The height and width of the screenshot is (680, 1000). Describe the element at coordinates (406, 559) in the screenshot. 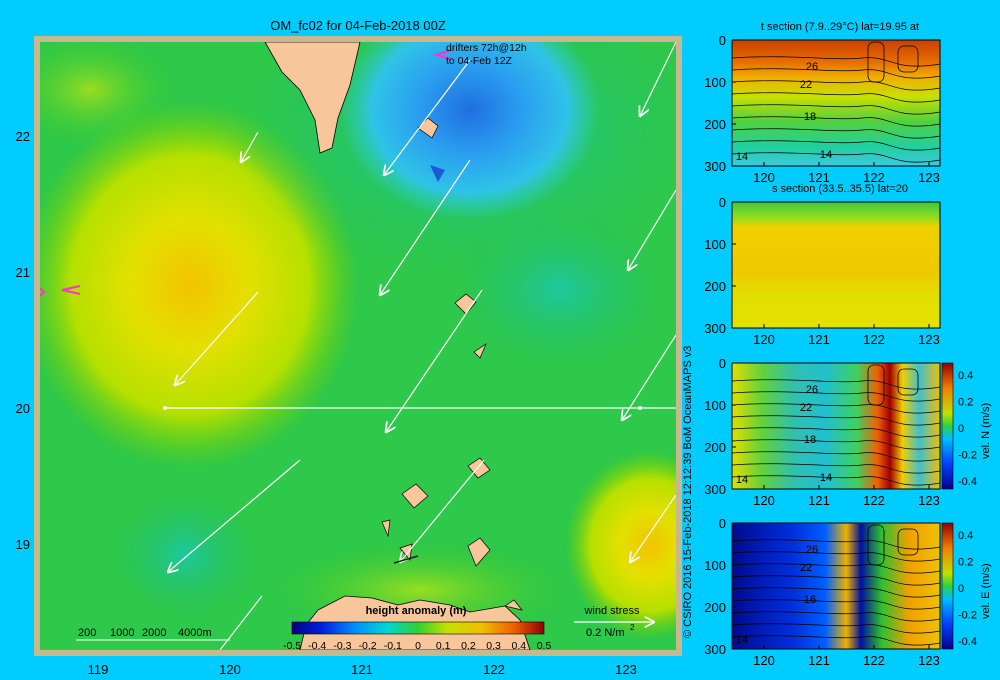

I see `drifter-track-dark` at that location.